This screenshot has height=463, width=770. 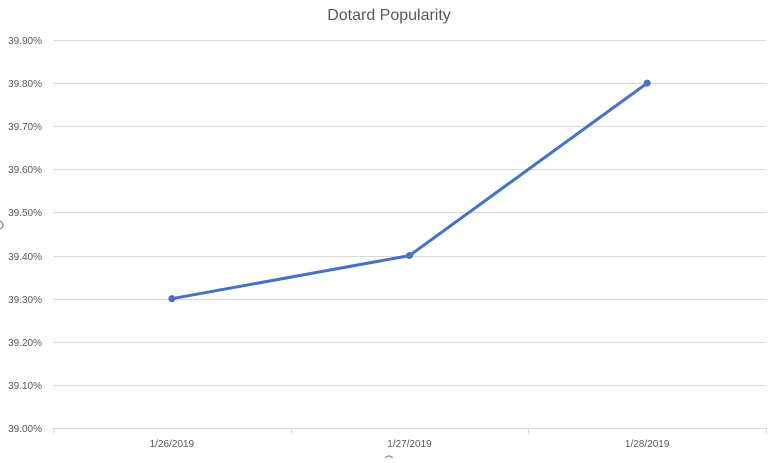 I want to click on y-tick-label: 39.70%, so click(x=25, y=127).